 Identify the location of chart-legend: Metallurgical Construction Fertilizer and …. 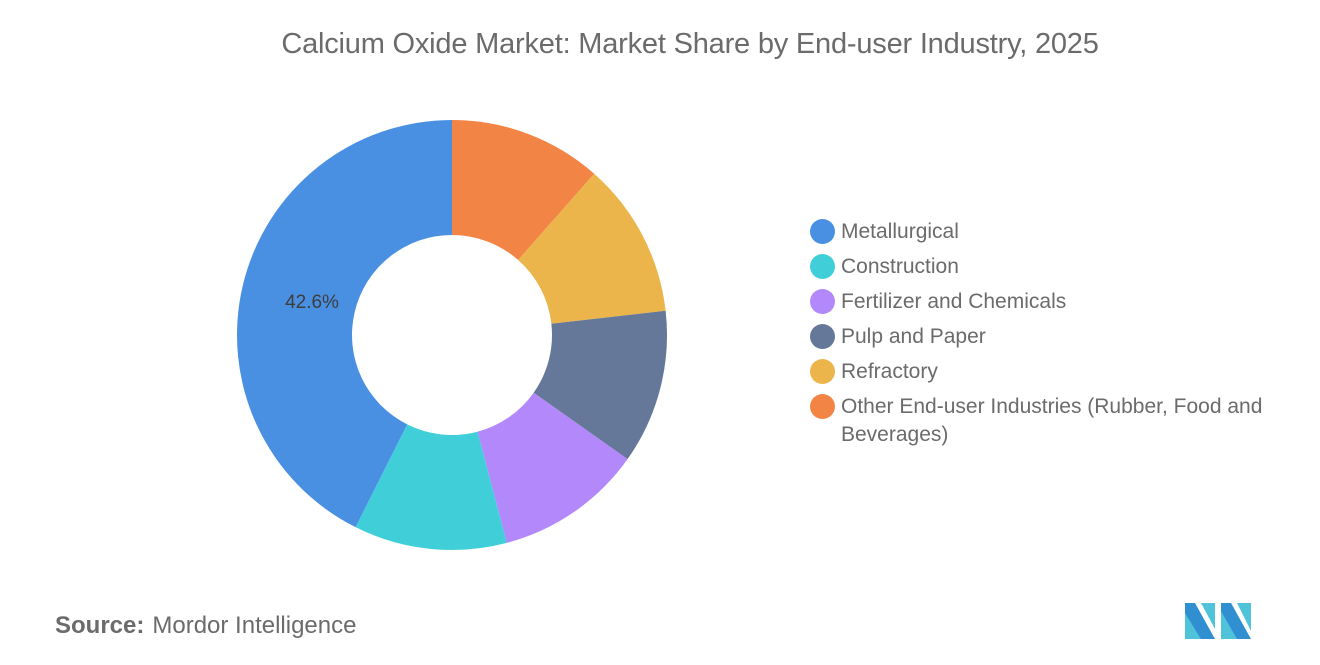
(1040, 337).